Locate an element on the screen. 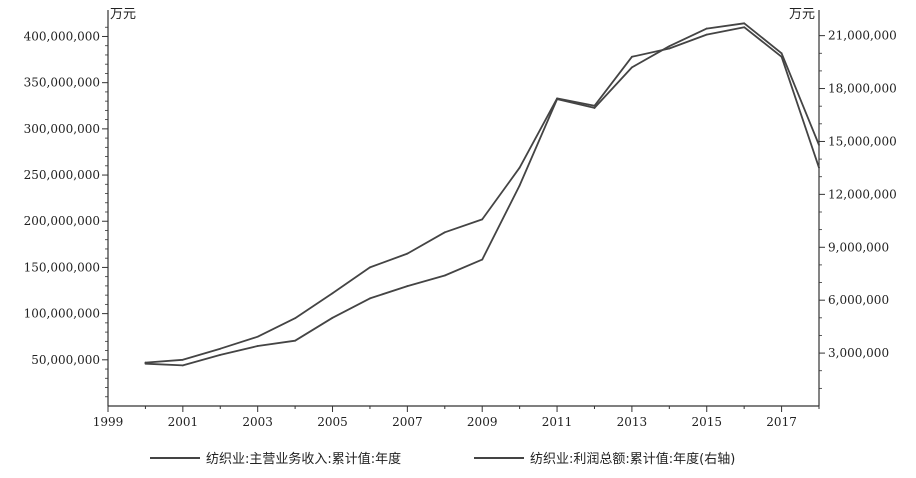 The width and height of the screenshot is (916, 478). x-tick-label: 2009 is located at coordinates (482, 422).